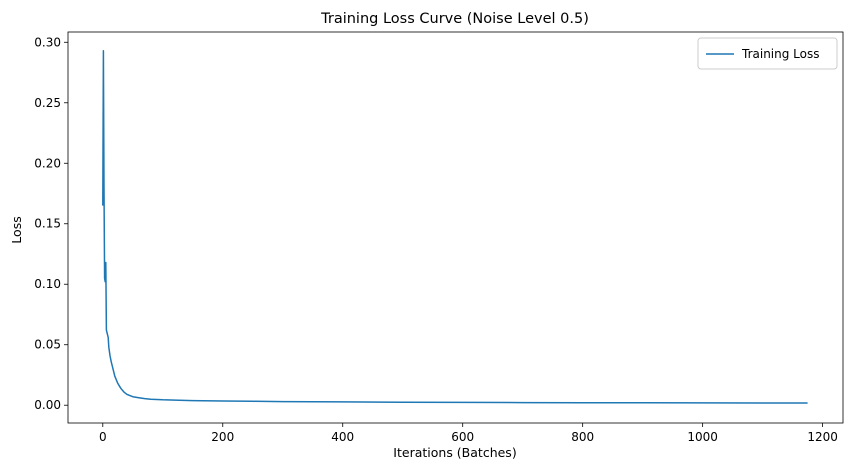 The width and height of the screenshot is (855, 470). Describe the element at coordinates (702, 437) in the screenshot. I see `x-tick-label: 1000` at that location.